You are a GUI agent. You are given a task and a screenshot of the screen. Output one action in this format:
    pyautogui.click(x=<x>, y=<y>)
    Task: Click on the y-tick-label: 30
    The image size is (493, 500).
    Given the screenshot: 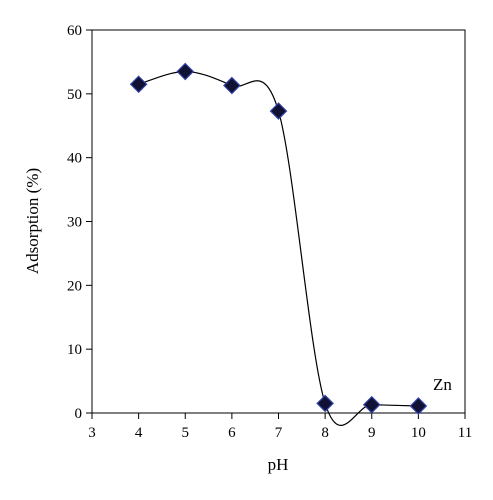 What is the action you would take?
    pyautogui.click(x=74, y=223)
    